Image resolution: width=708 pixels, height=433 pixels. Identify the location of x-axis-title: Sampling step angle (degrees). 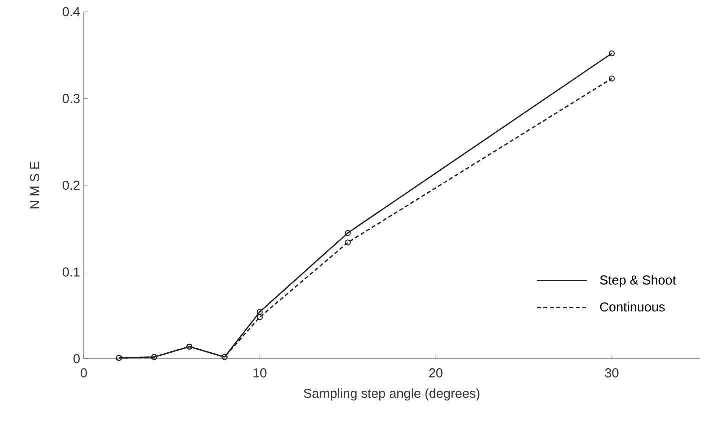
(392, 394).